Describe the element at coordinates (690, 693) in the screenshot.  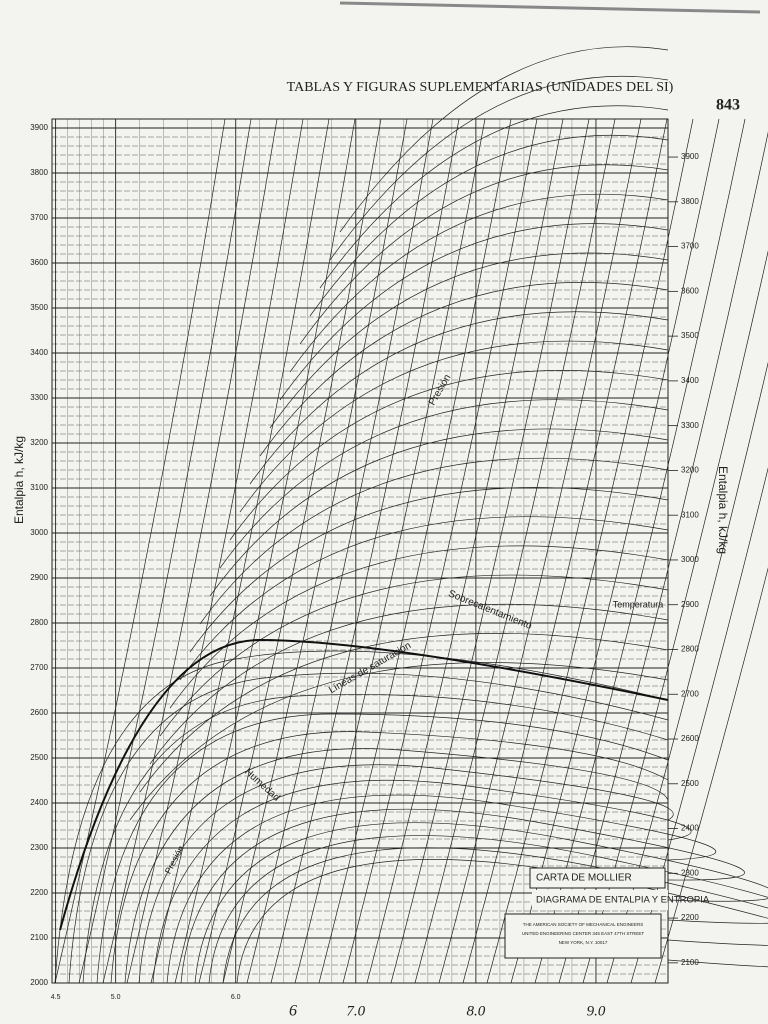
I see `y2-tick-label: 2700` at that location.